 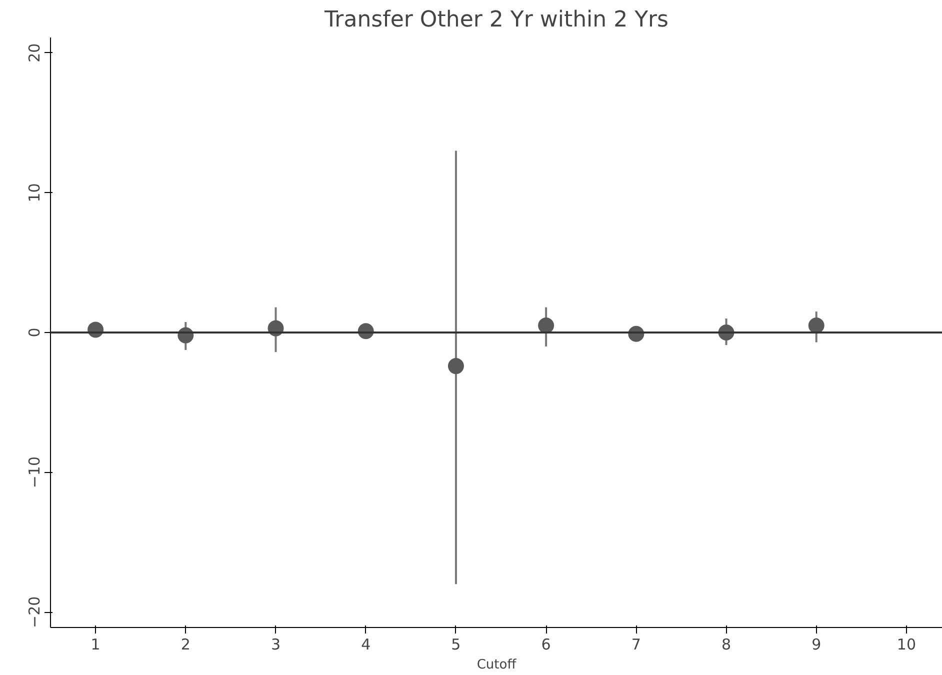 What do you see at coordinates (636, 645) in the screenshot?
I see `x-tick-label: 7` at bounding box center [636, 645].